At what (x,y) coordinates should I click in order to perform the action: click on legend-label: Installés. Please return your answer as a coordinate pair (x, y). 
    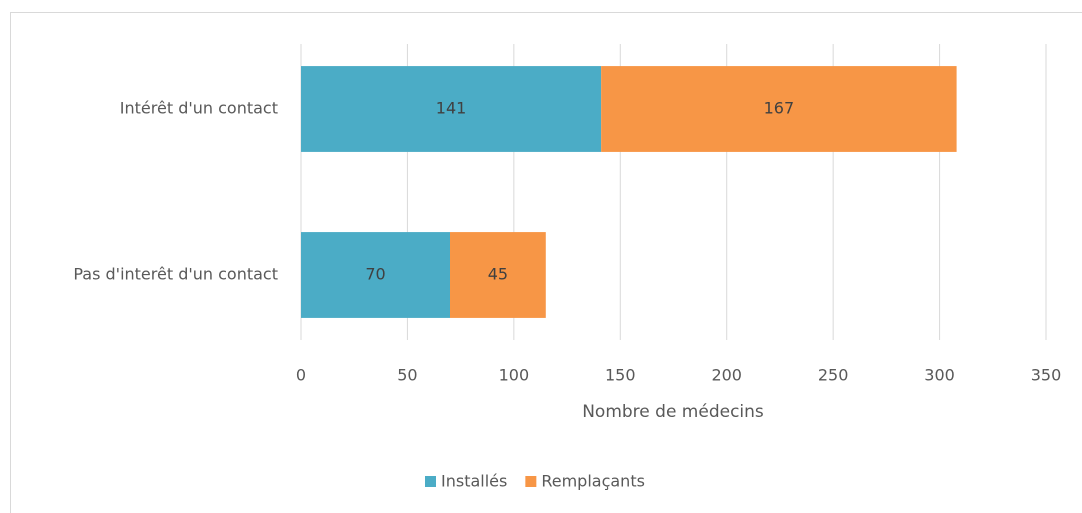
    Looking at the image, I should click on (474, 481).